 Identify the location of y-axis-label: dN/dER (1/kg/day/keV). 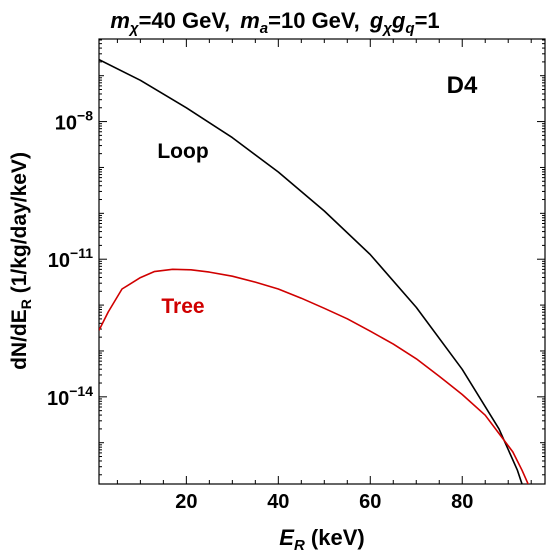
(21, 261).